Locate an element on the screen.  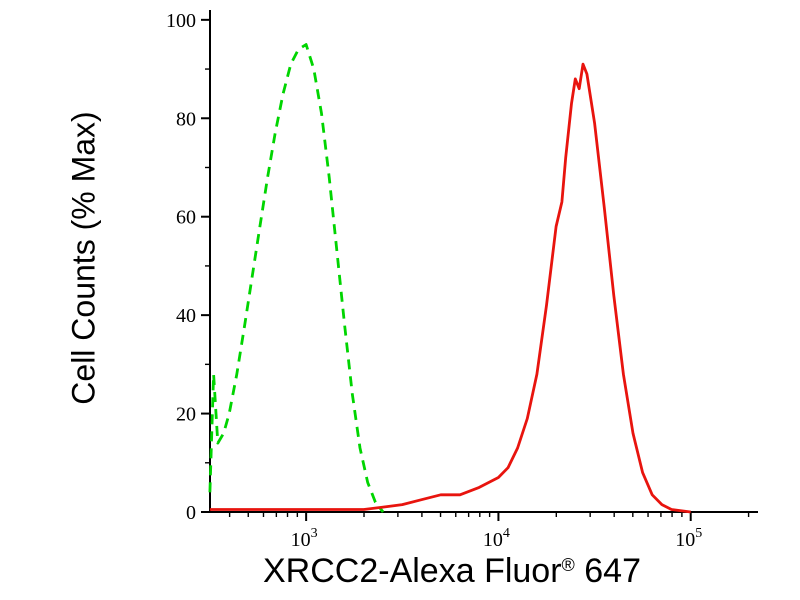
y-tick-label: 100 is located at coordinates (181, 21).